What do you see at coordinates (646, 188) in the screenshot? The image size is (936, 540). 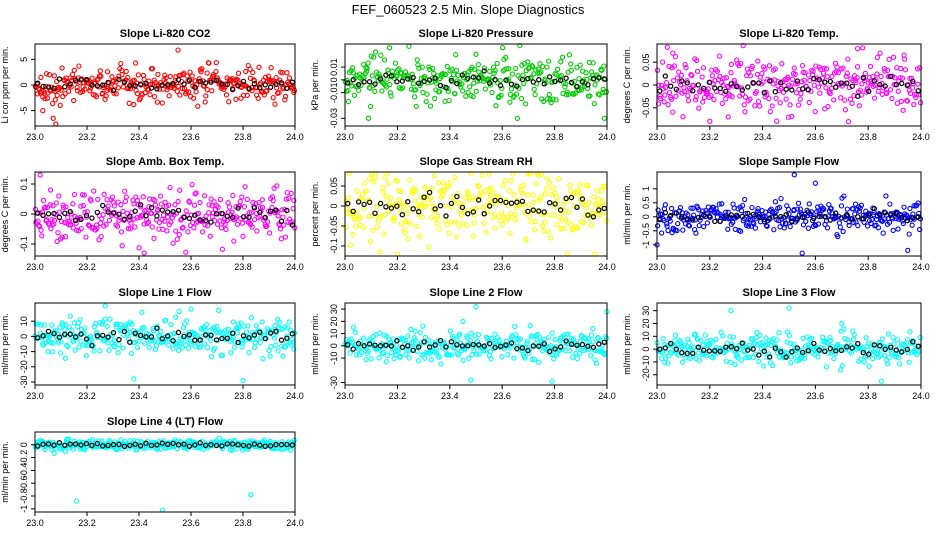 I see `y-tick-label: 1` at bounding box center [646, 188].